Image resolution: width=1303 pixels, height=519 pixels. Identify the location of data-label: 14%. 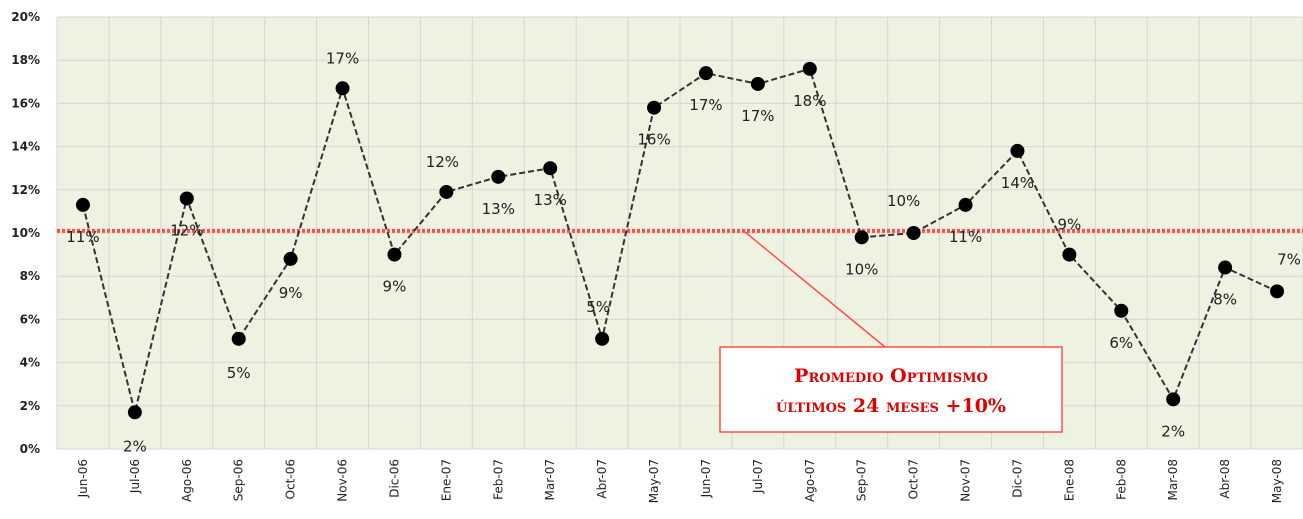
(1017, 183).